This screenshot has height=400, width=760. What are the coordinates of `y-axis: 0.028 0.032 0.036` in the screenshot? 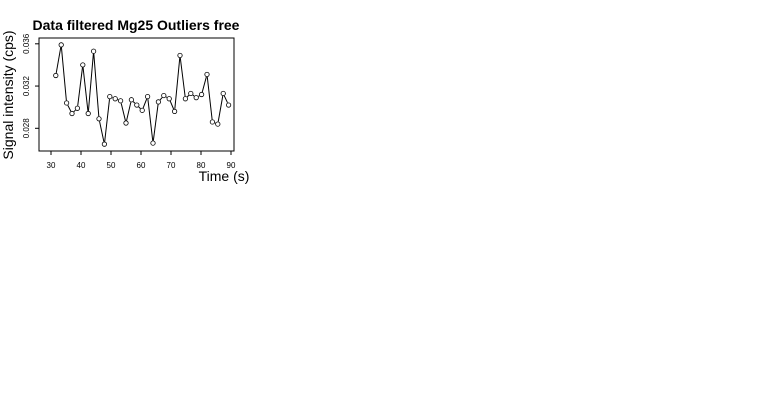 It's located at (30, 85).